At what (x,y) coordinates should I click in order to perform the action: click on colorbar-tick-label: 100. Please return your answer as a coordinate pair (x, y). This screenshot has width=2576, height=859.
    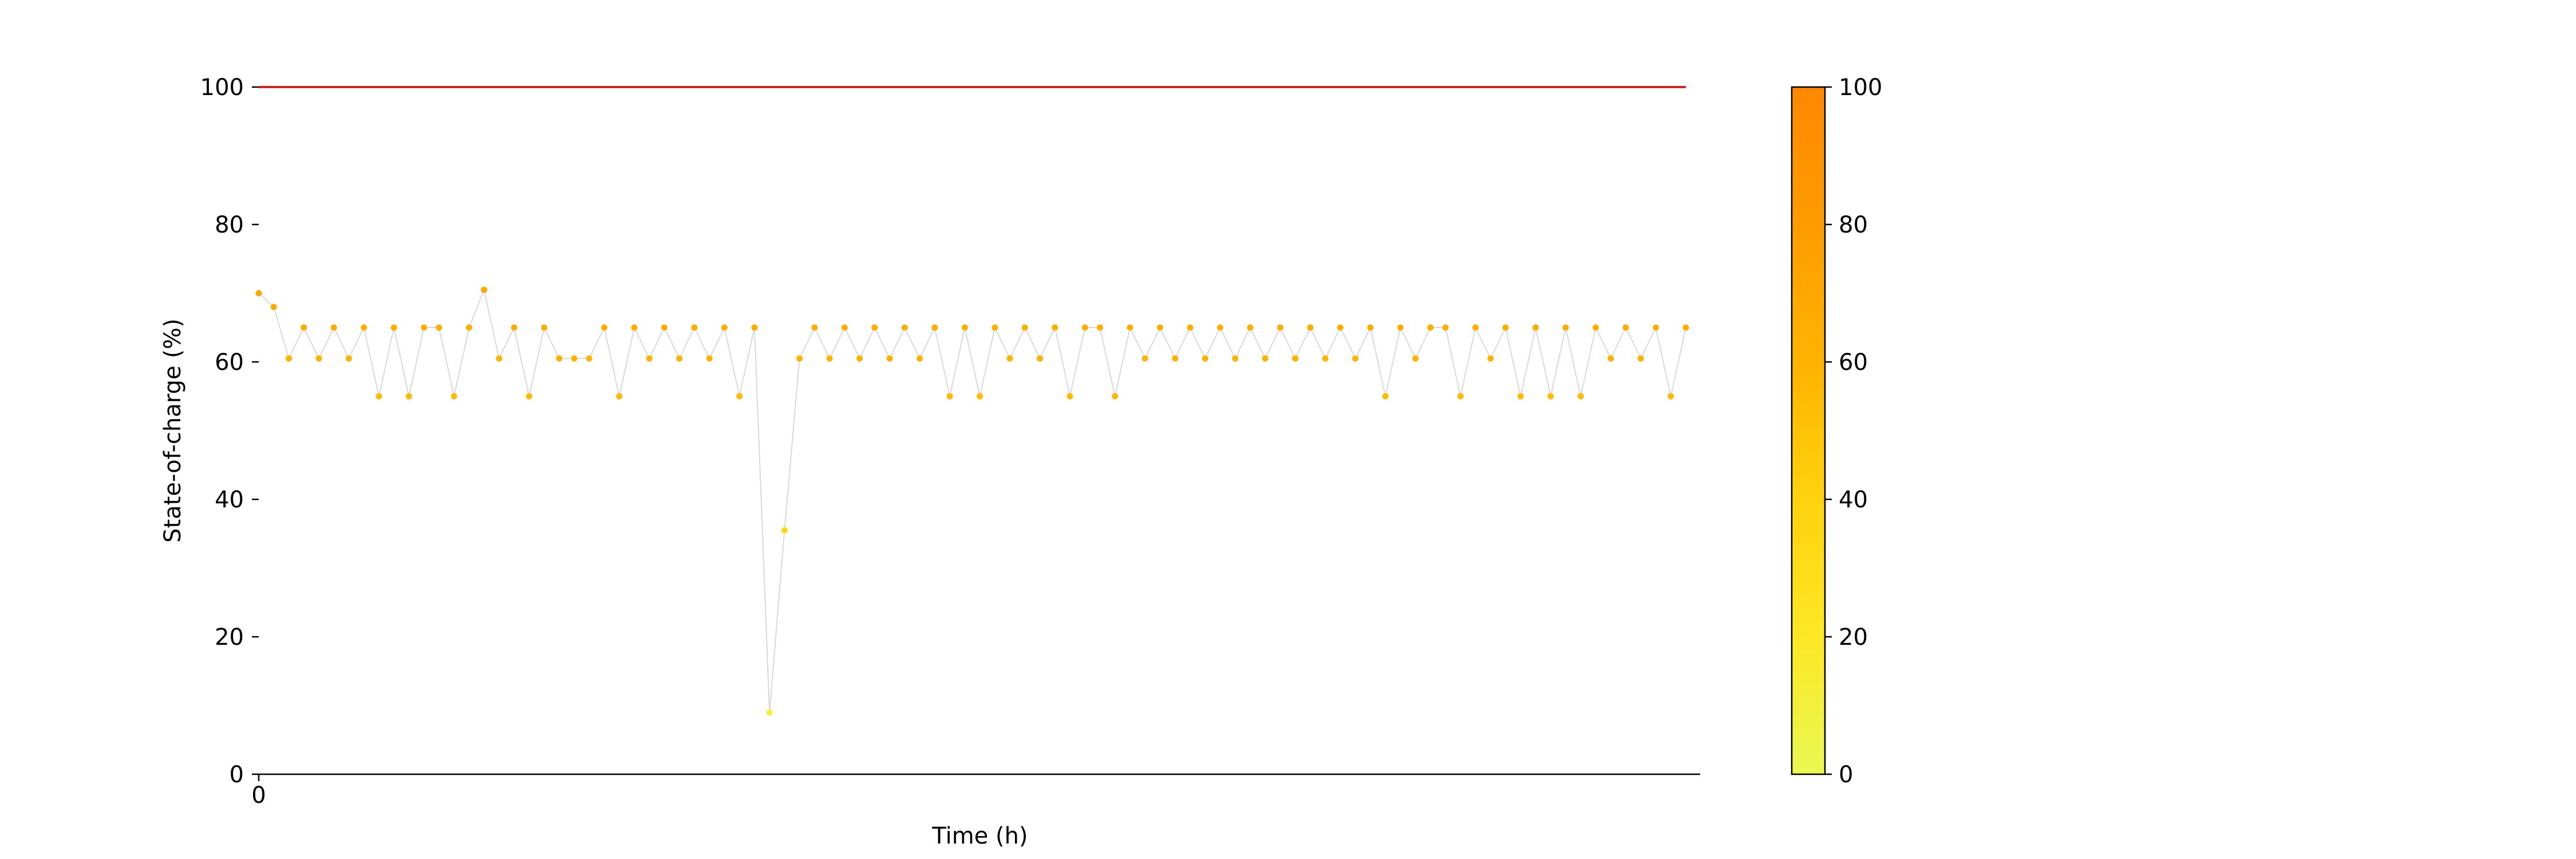
    Looking at the image, I should click on (1860, 88).